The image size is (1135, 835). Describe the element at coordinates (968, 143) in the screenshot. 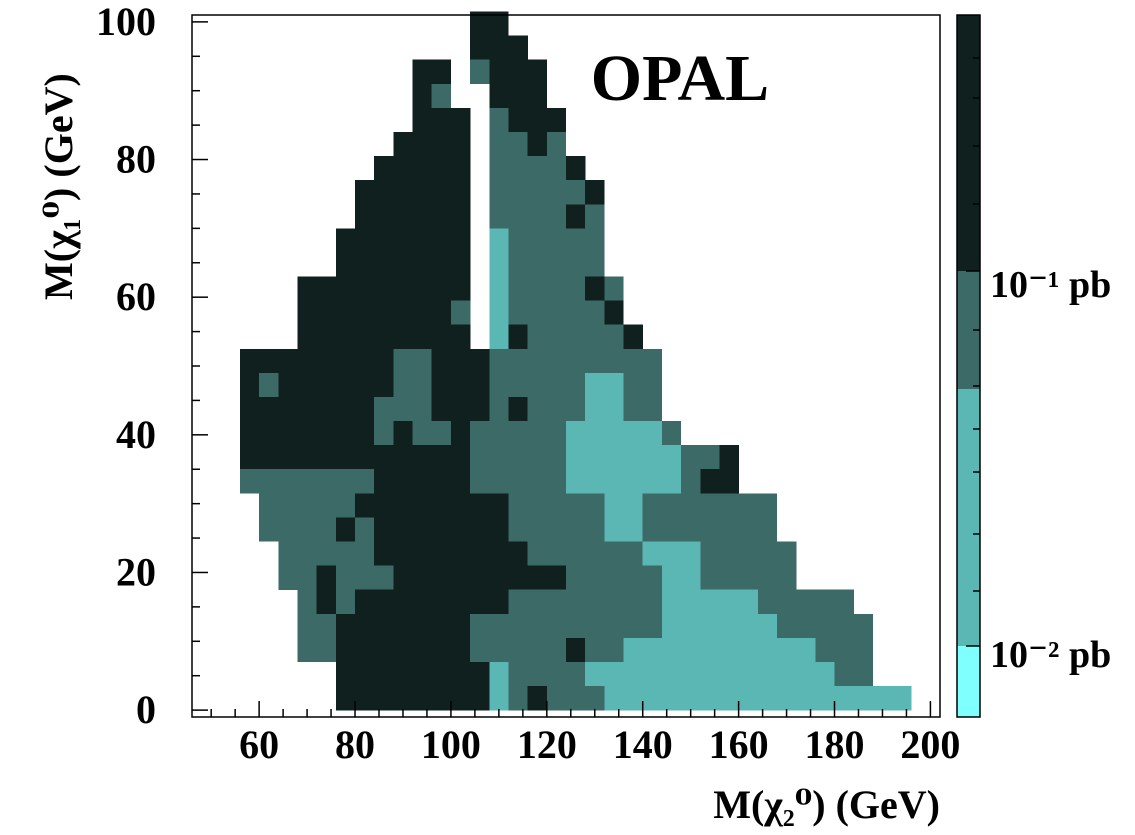

I see `level-highest-swatch` at that location.